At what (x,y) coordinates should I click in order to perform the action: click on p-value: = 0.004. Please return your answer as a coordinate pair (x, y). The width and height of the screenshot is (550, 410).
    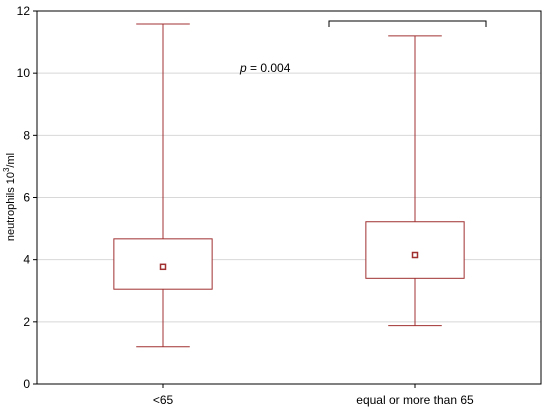
    Looking at the image, I should click on (269, 68).